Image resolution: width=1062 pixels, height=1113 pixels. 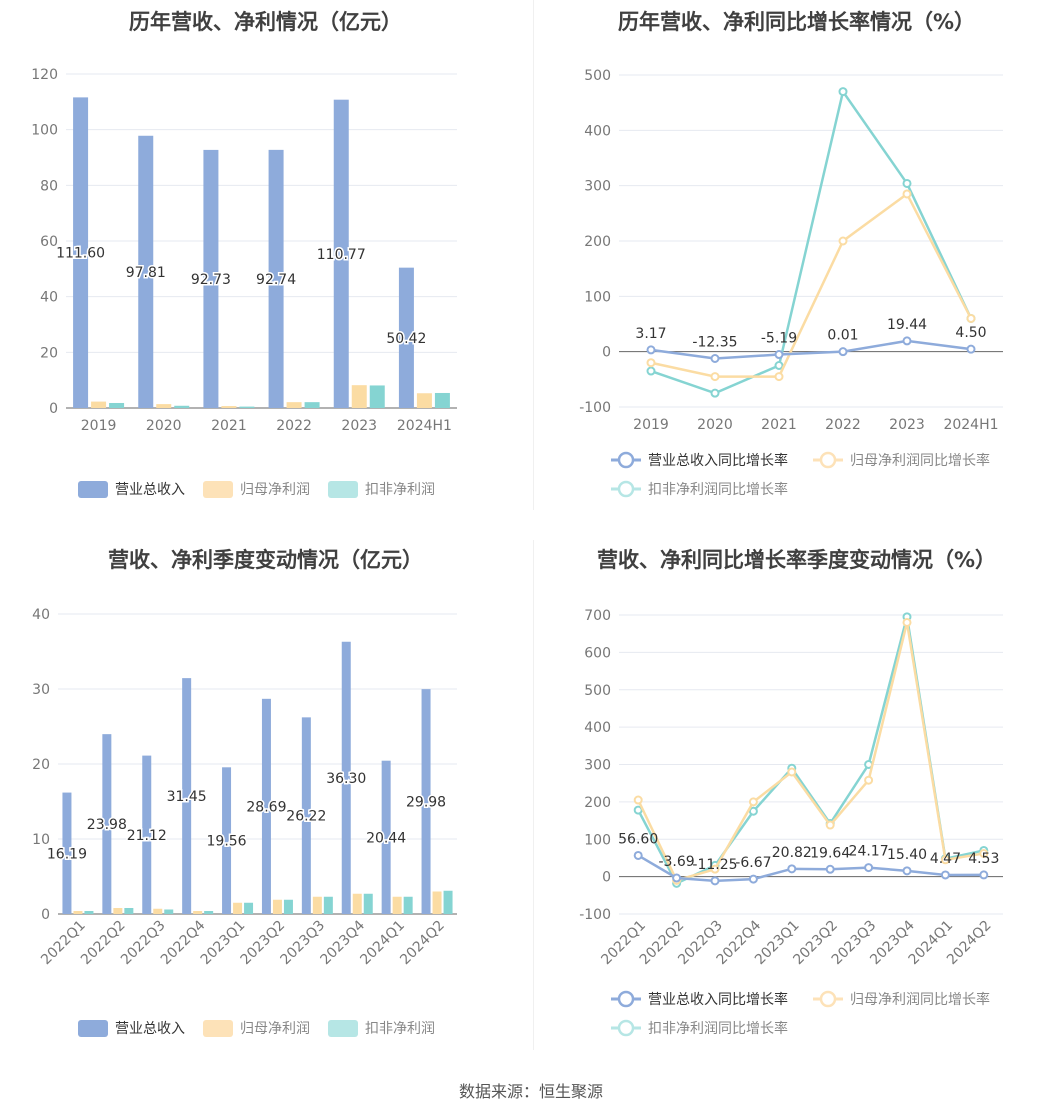 I want to click on data-label: 4.53, so click(x=983, y=859).